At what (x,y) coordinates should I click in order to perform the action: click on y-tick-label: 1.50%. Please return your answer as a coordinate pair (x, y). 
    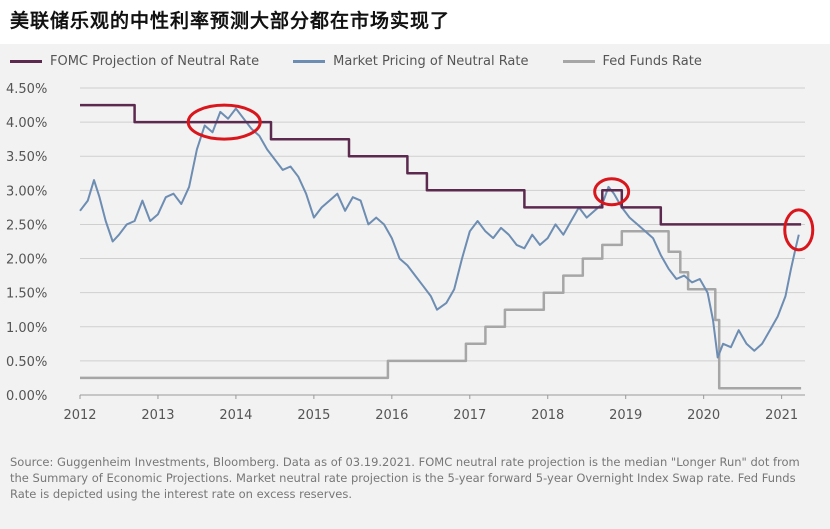
    Looking at the image, I should click on (26, 294).